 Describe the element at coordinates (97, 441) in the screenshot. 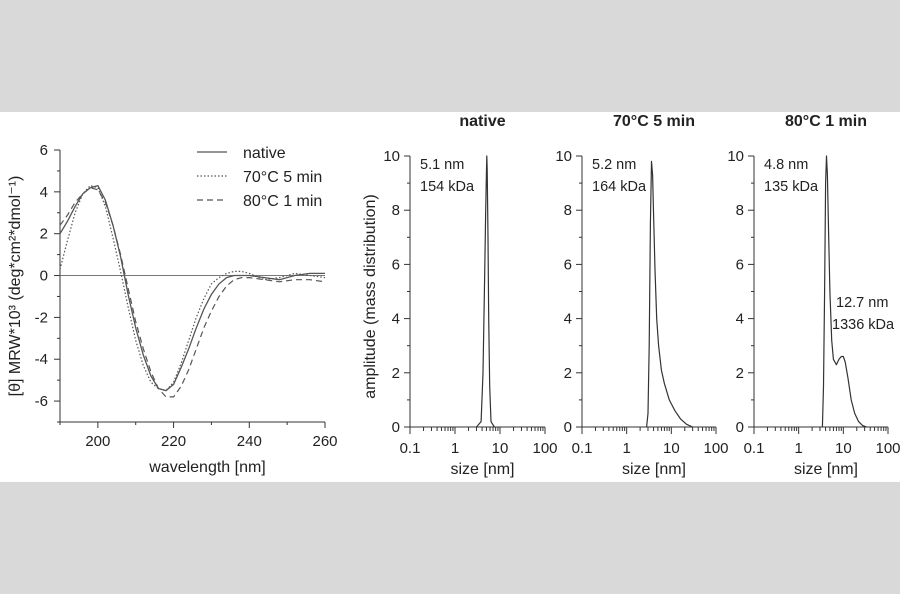

I see `cd-x-tick-label: 200` at that location.